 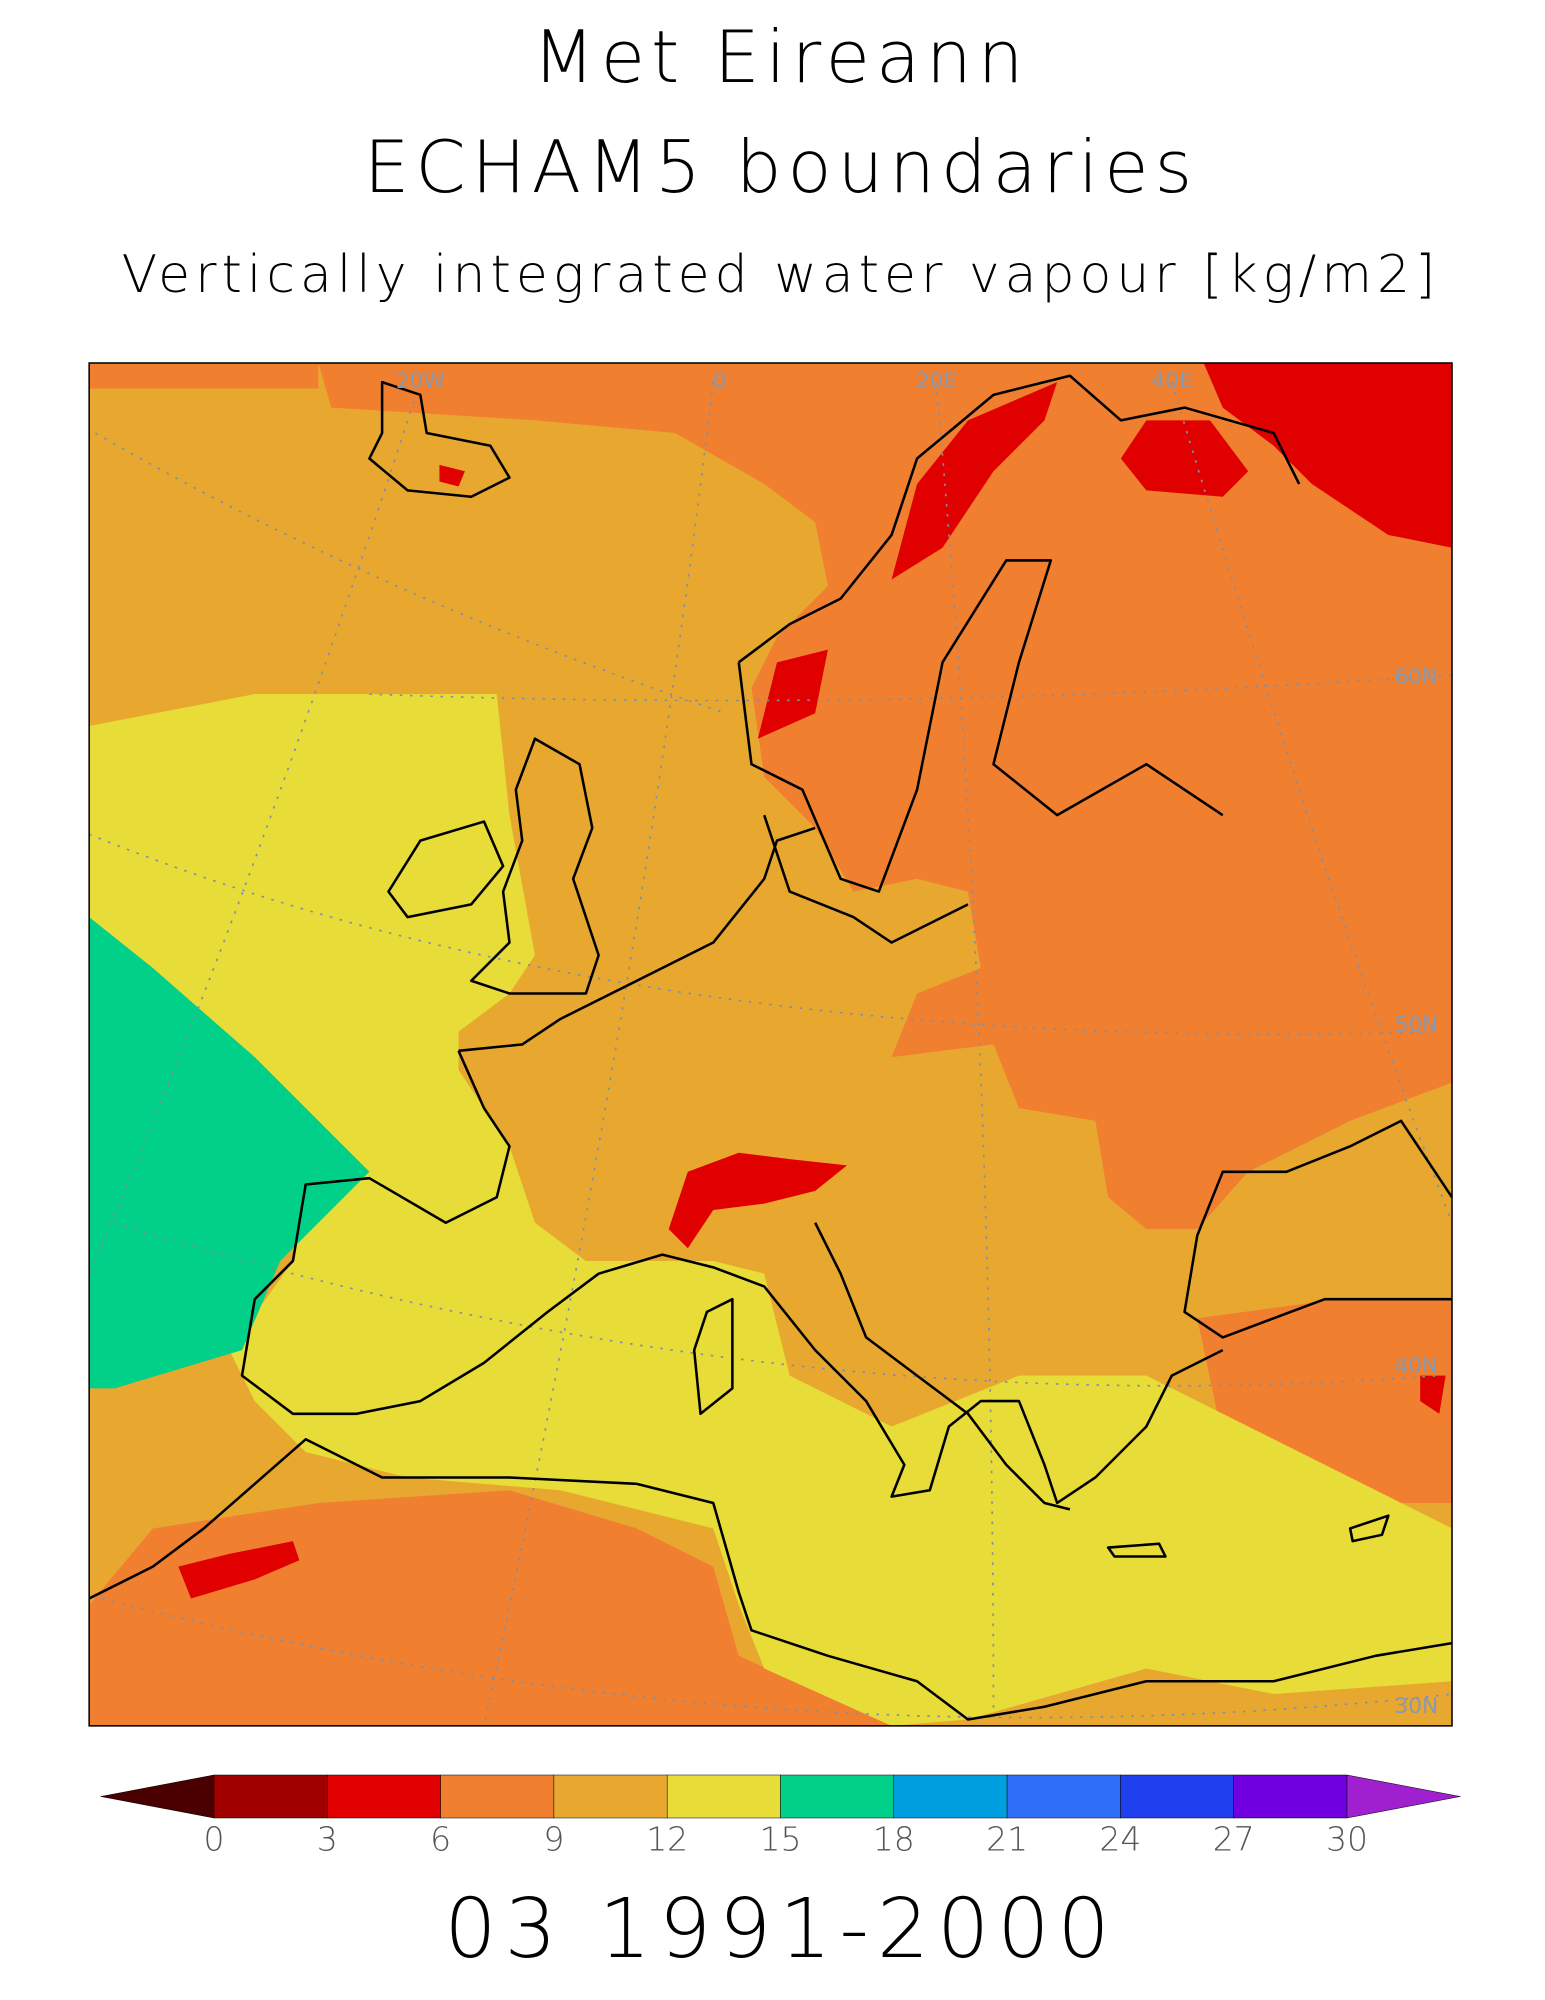 I want to click on title: Met Eireann, so click(x=781, y=57).